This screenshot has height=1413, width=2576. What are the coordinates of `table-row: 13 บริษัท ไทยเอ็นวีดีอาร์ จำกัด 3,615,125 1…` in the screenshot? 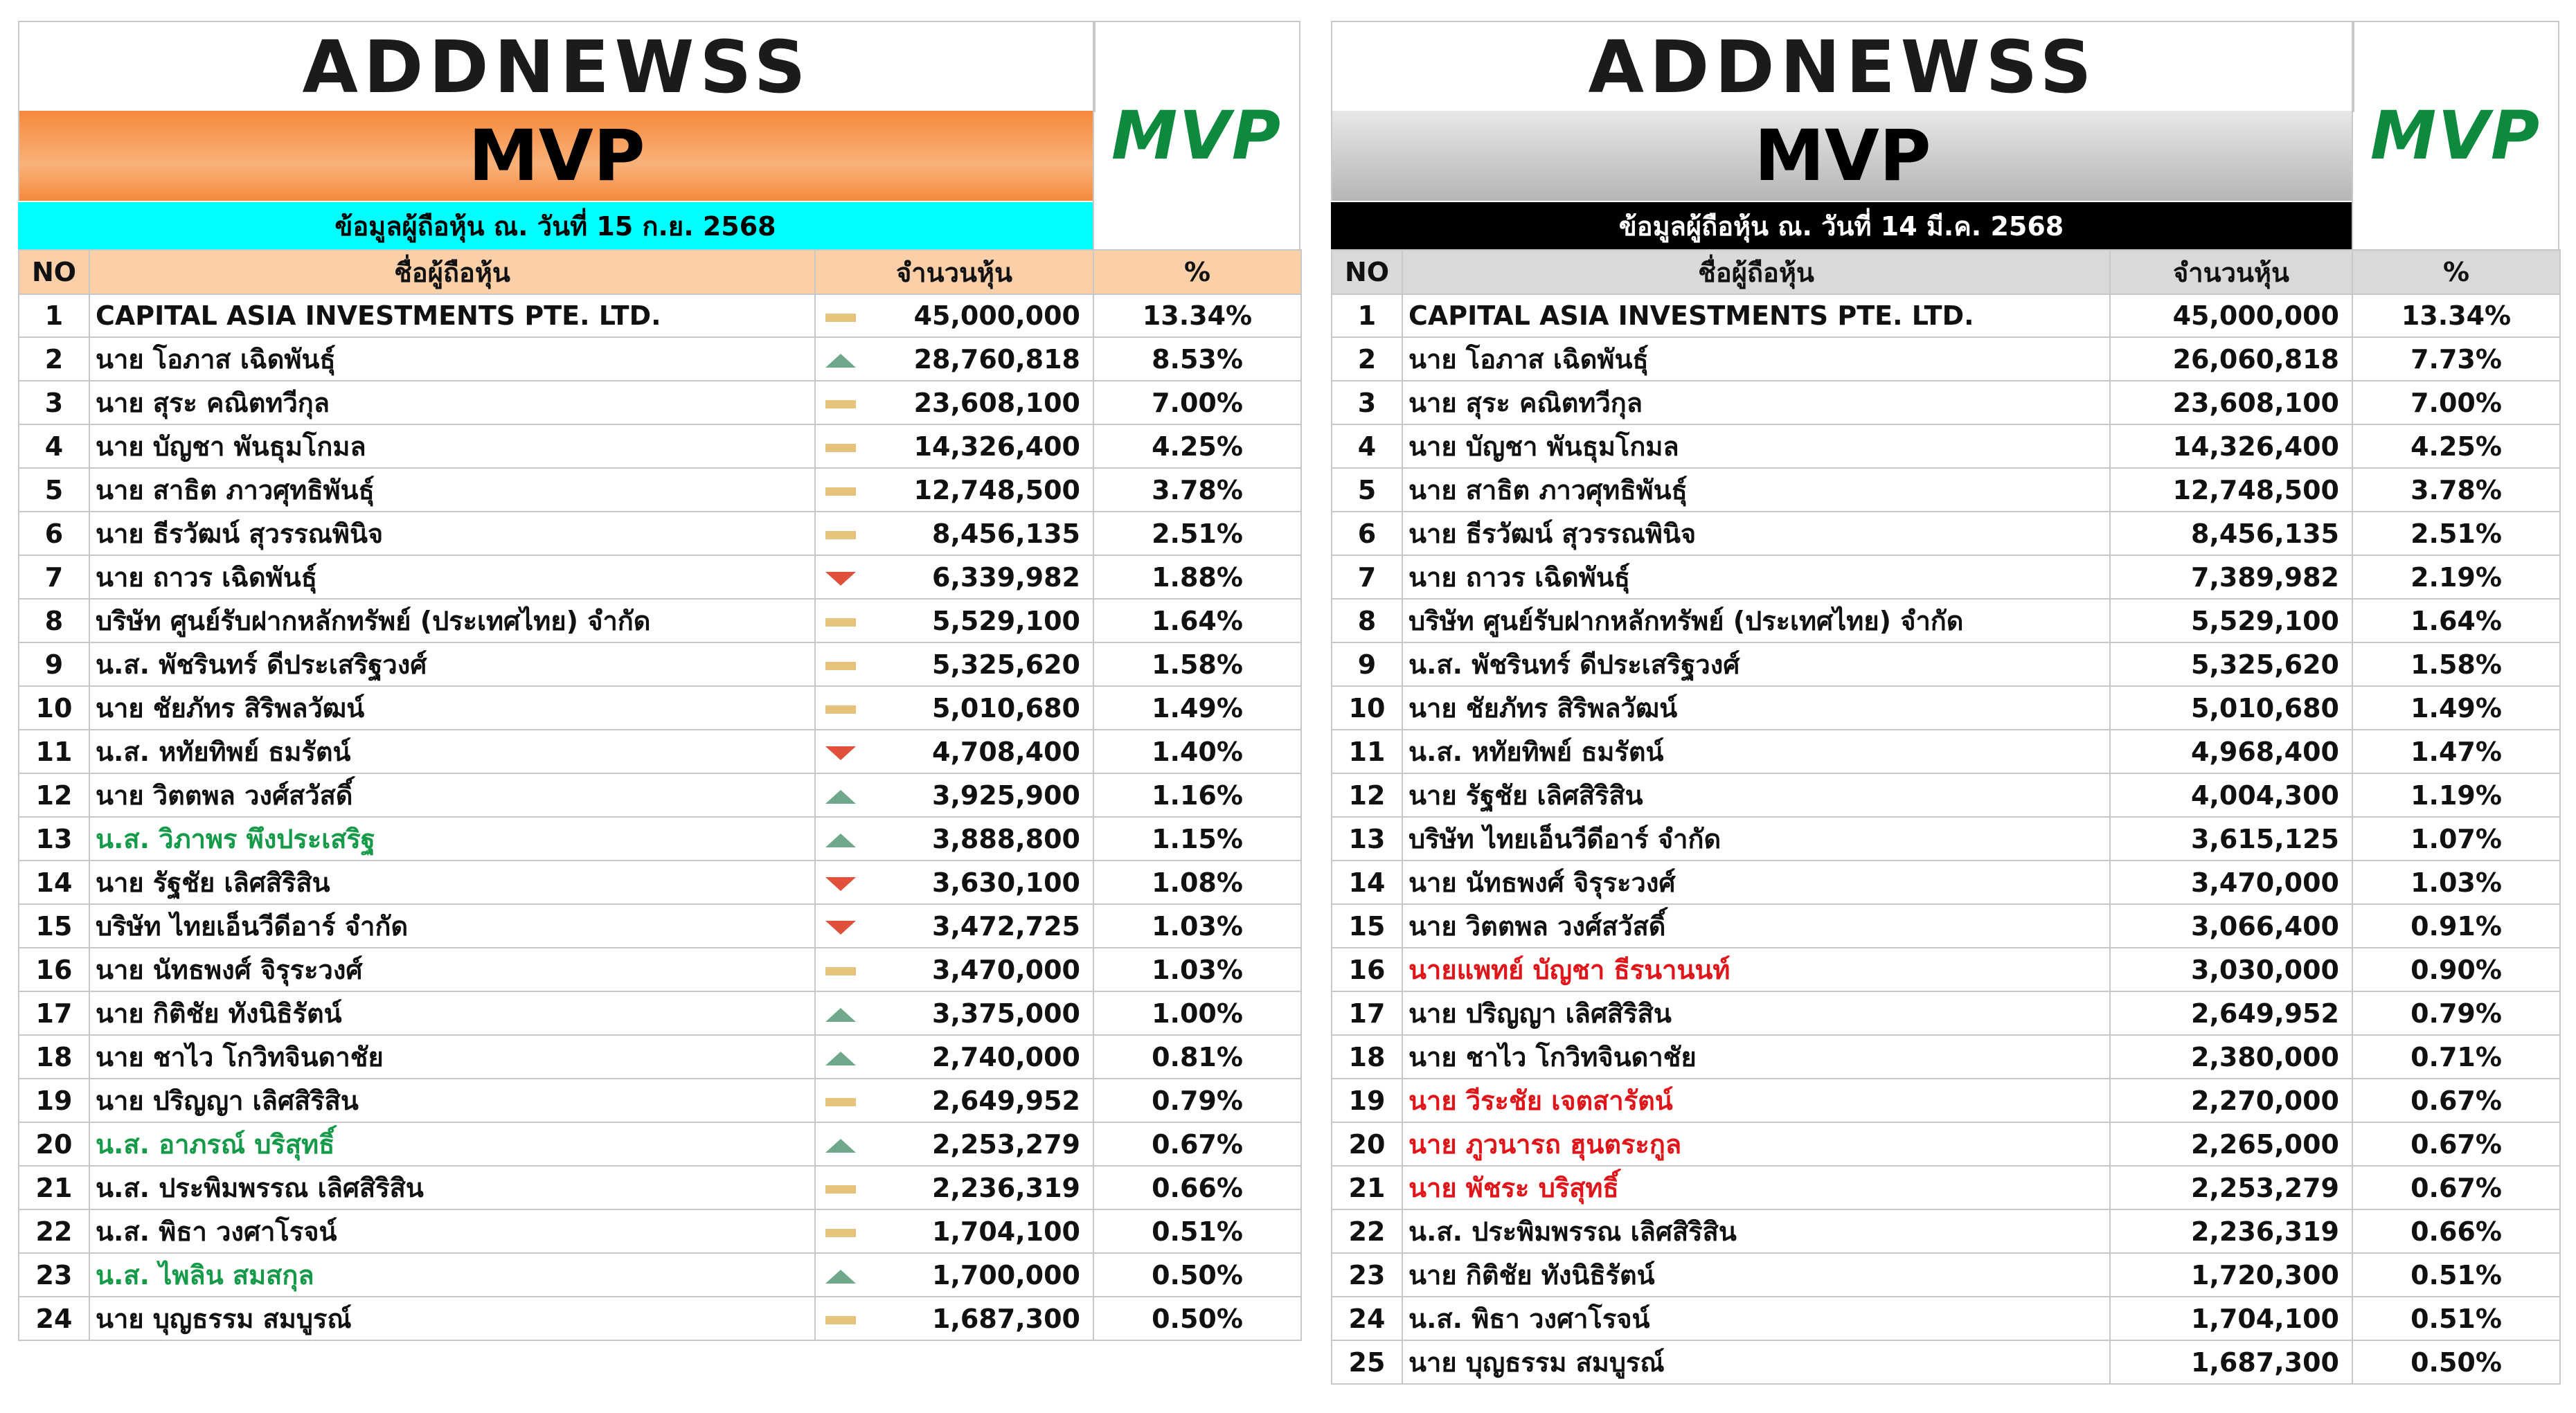 It's located at (1946, 838).